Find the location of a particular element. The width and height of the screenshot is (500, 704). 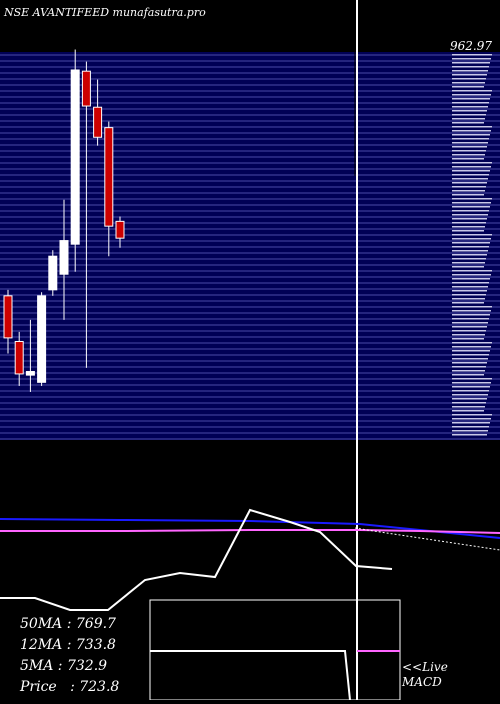

macd-title-label: MACD is located at coordinates (422, 682).